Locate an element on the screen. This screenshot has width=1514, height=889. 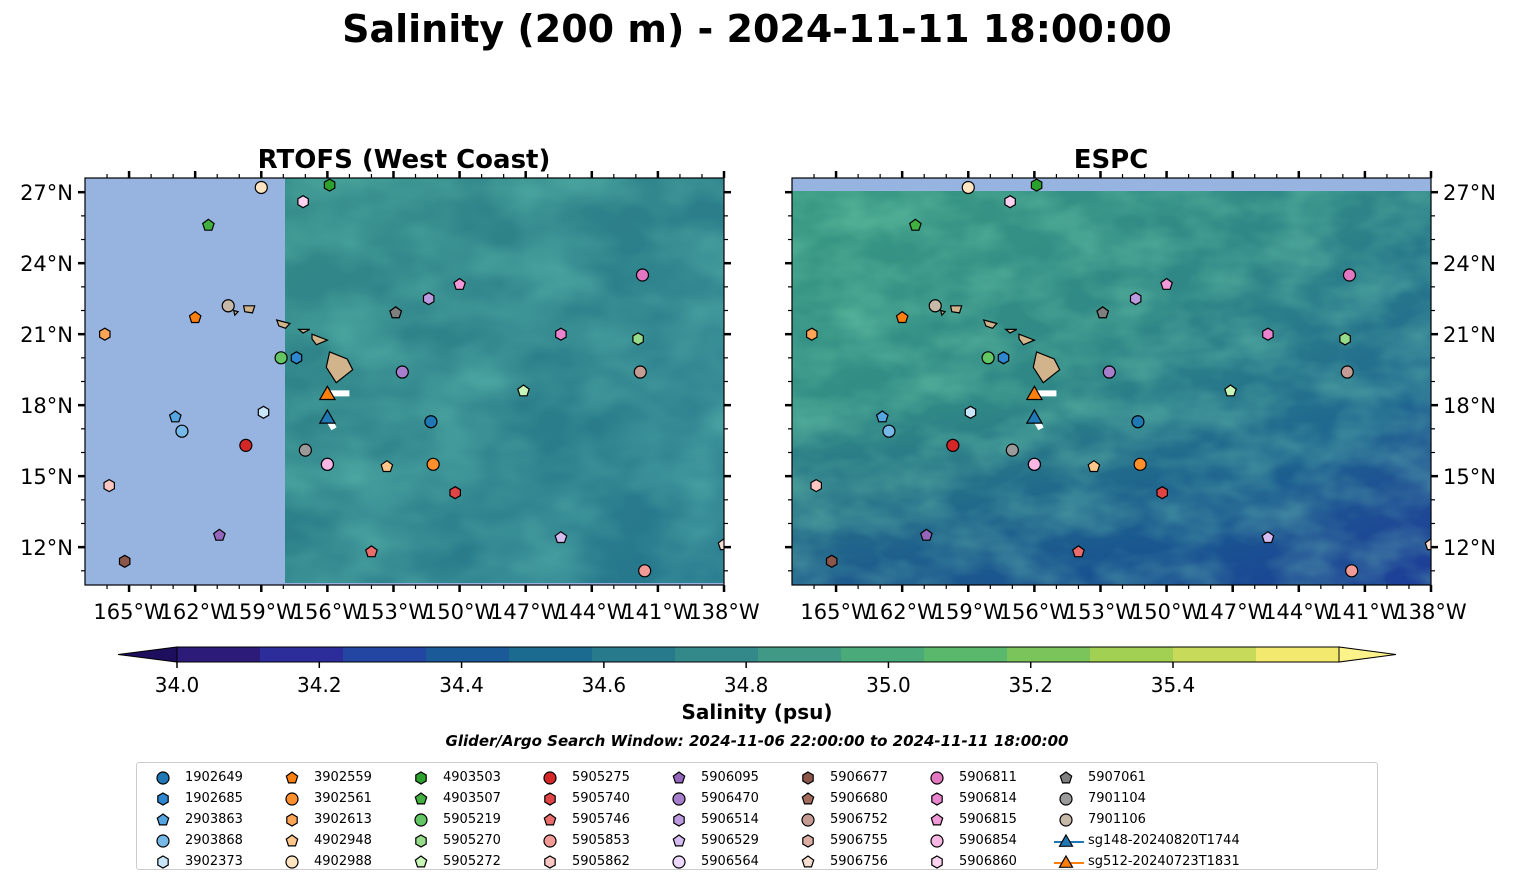
legend-label: 2903868 is located at coordinates (214, 840).